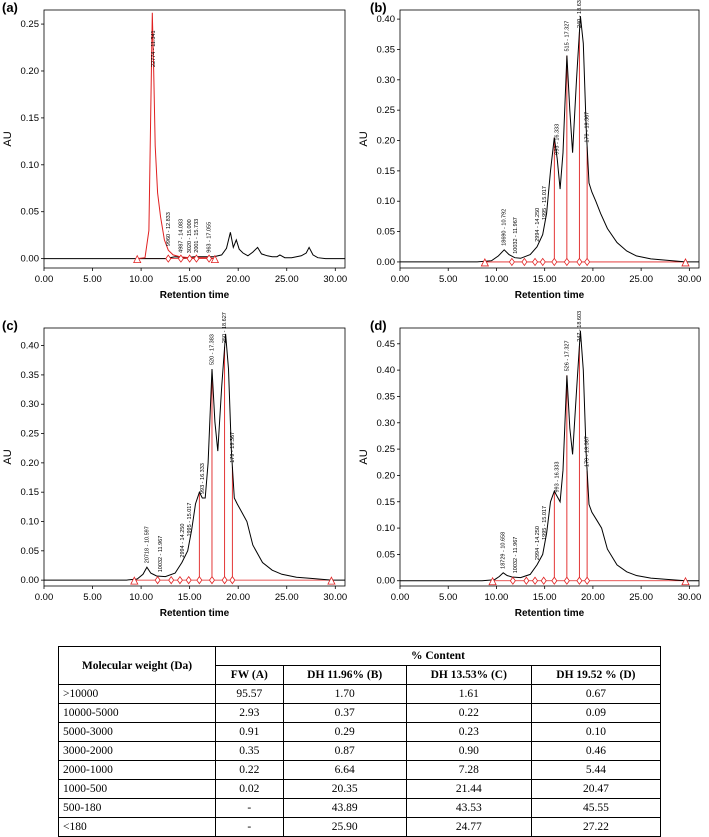  I want to click on content-value-cell: 0.29, so click(344, 732).